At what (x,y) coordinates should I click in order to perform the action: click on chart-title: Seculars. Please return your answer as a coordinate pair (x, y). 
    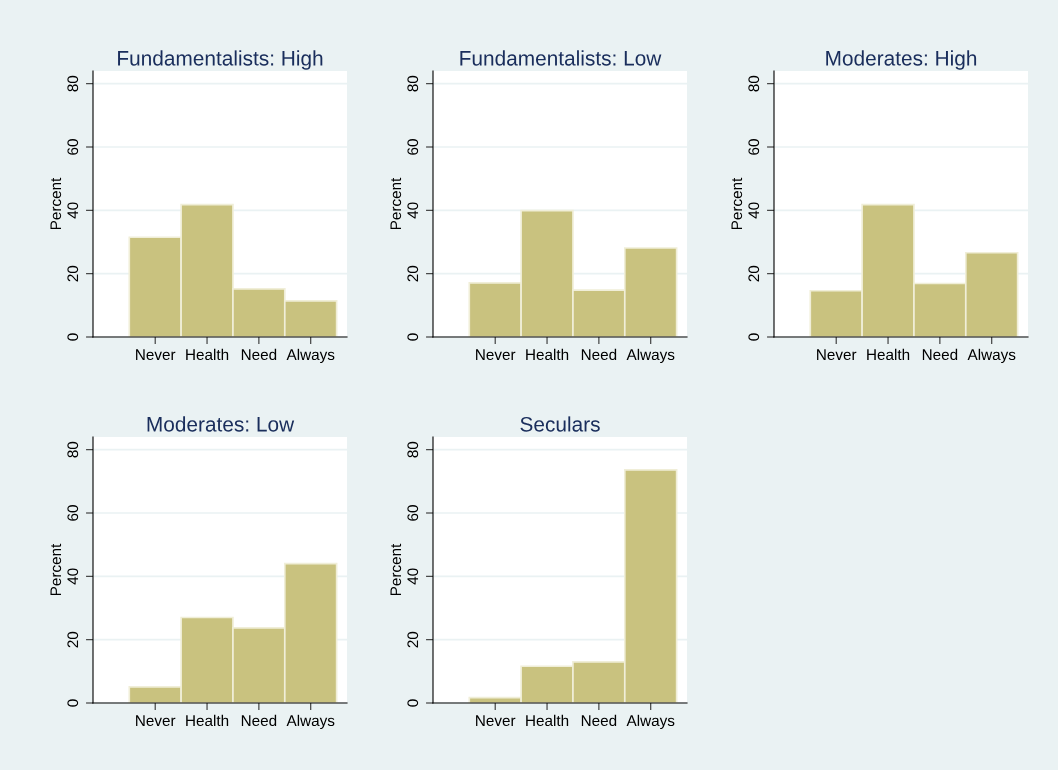
    Looking at the image, I should click on (560, 424).